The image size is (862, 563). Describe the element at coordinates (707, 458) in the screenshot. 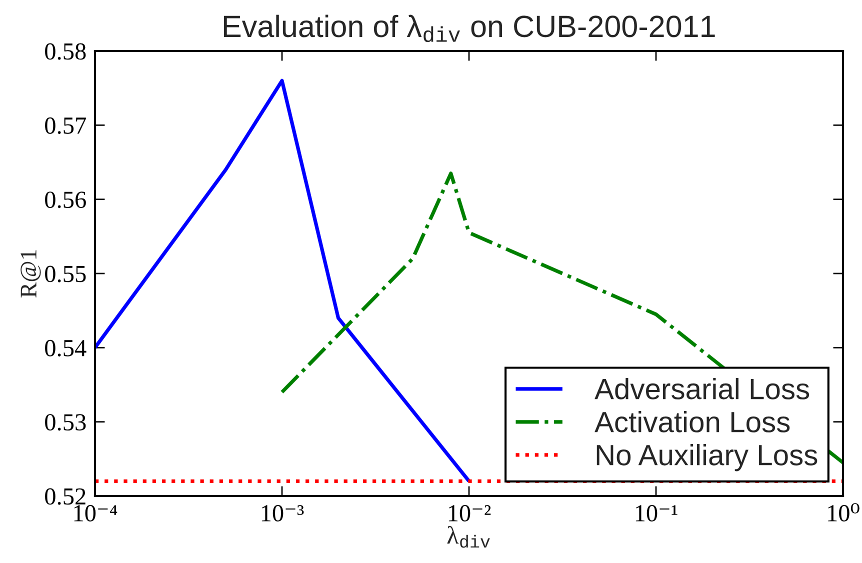

I see `legend-label: No Auxiliary Loss` at that location.